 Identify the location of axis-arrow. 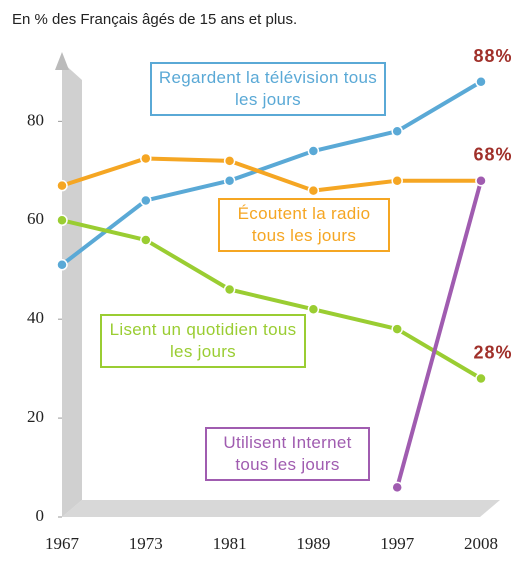
(62, 61).